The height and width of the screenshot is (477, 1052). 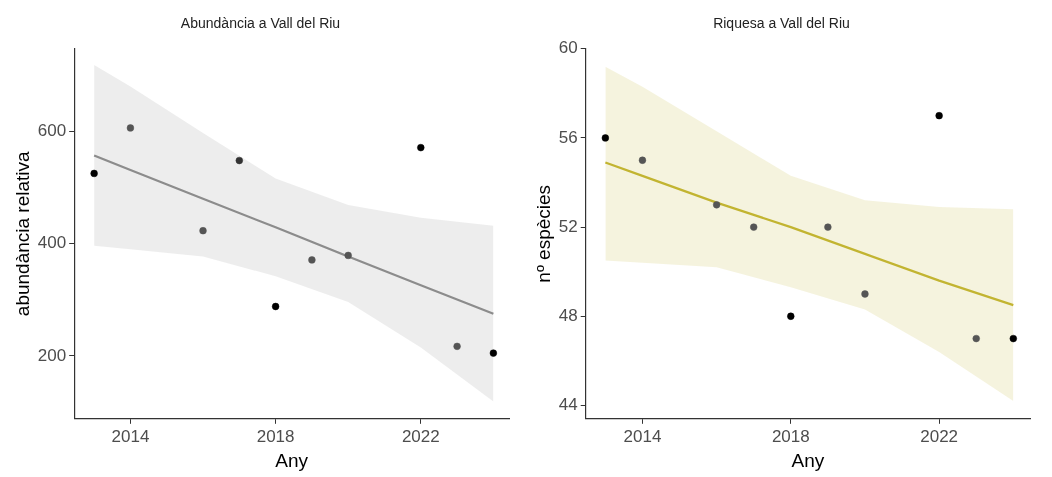 I want to click on chart-title: Abundància a Vall del Riu, so click(x=260, y=23).